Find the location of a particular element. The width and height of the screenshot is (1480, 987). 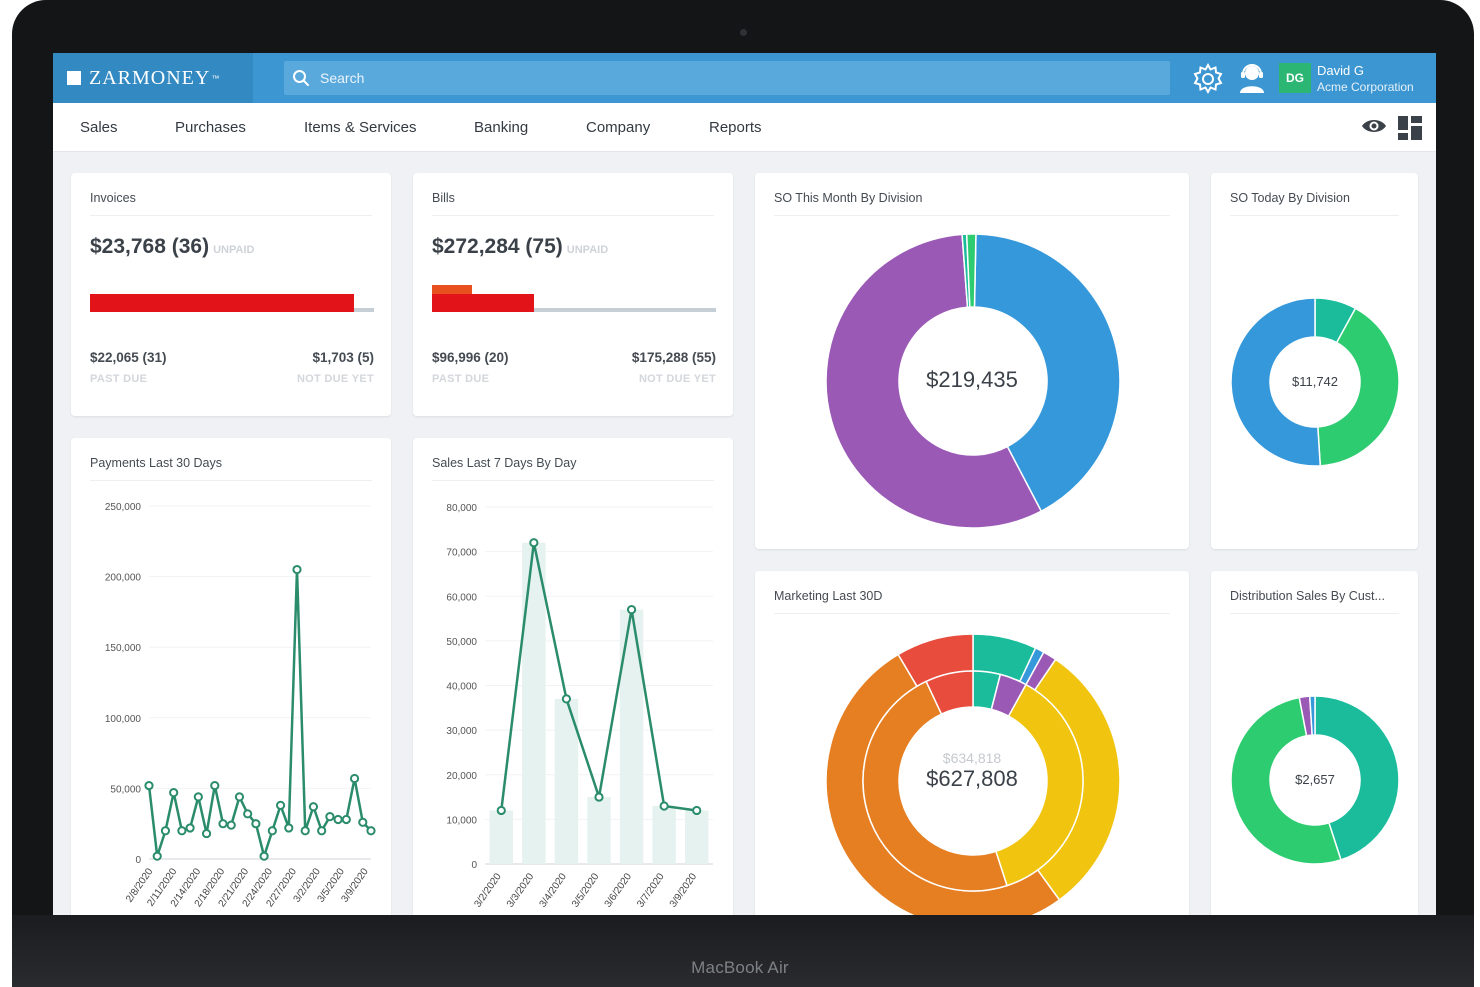

logo-mark is located at coordinates (74, 78).